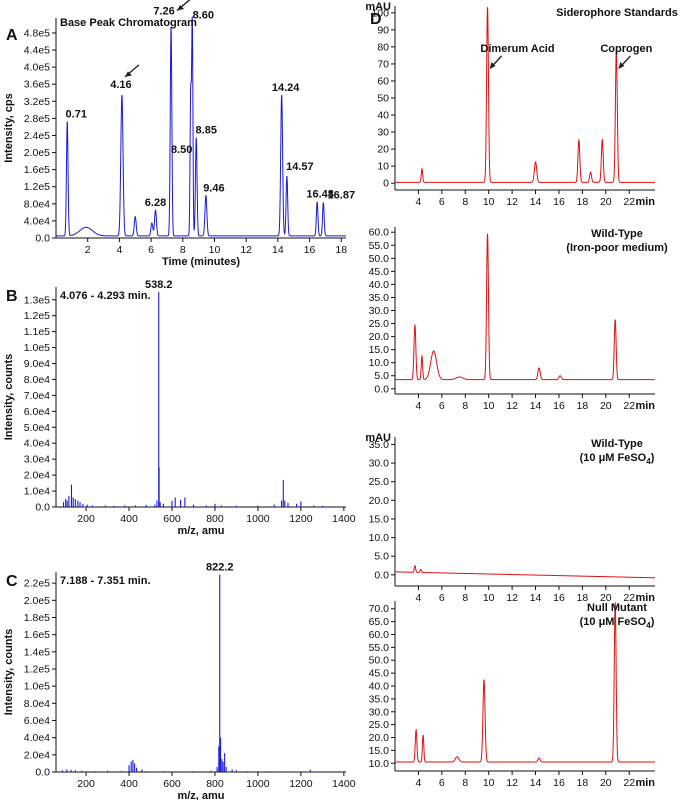 Image resolution: width=688 pixels, height=800 pixels. What do you see at coordinates (613, 622) in the screenshot?
I see `subtitle-text: (10 μM FeSO` at bounding box center [613, 622].